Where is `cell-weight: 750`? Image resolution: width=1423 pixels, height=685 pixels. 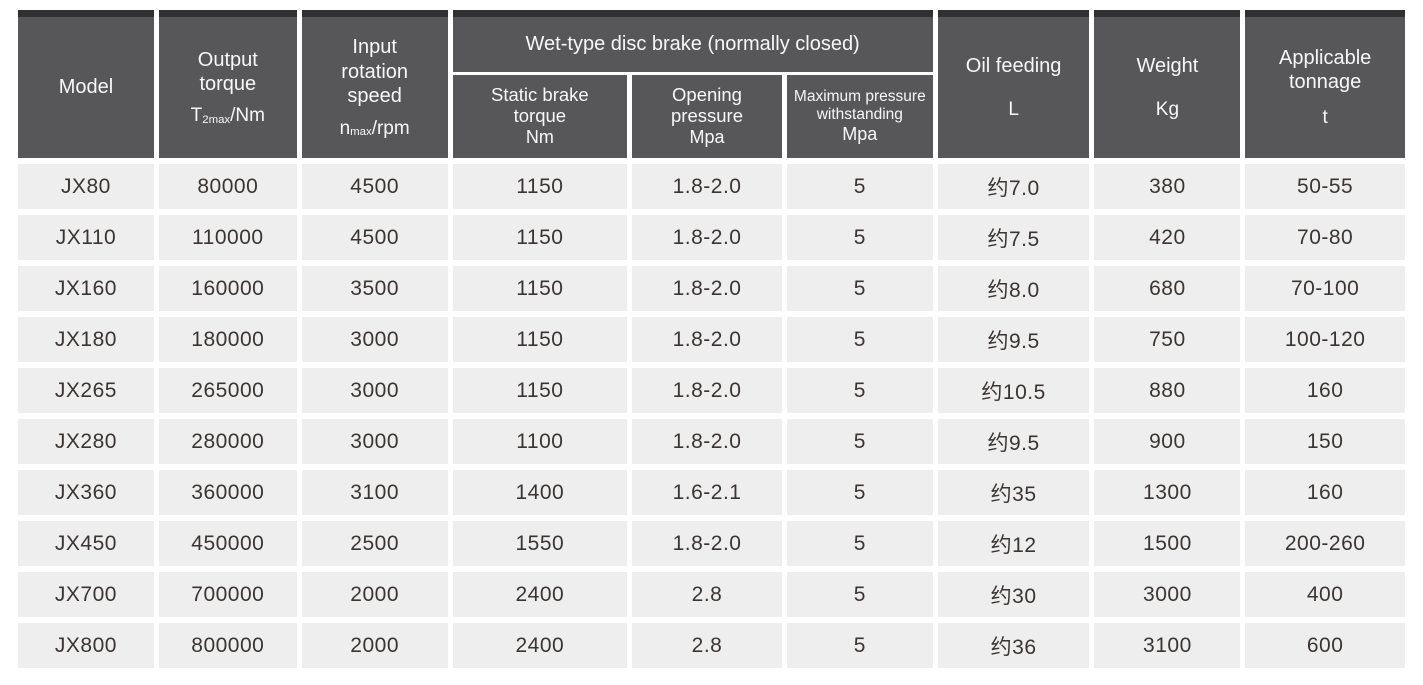
cell-weight: 750 is located at coordinates (1167, 339).